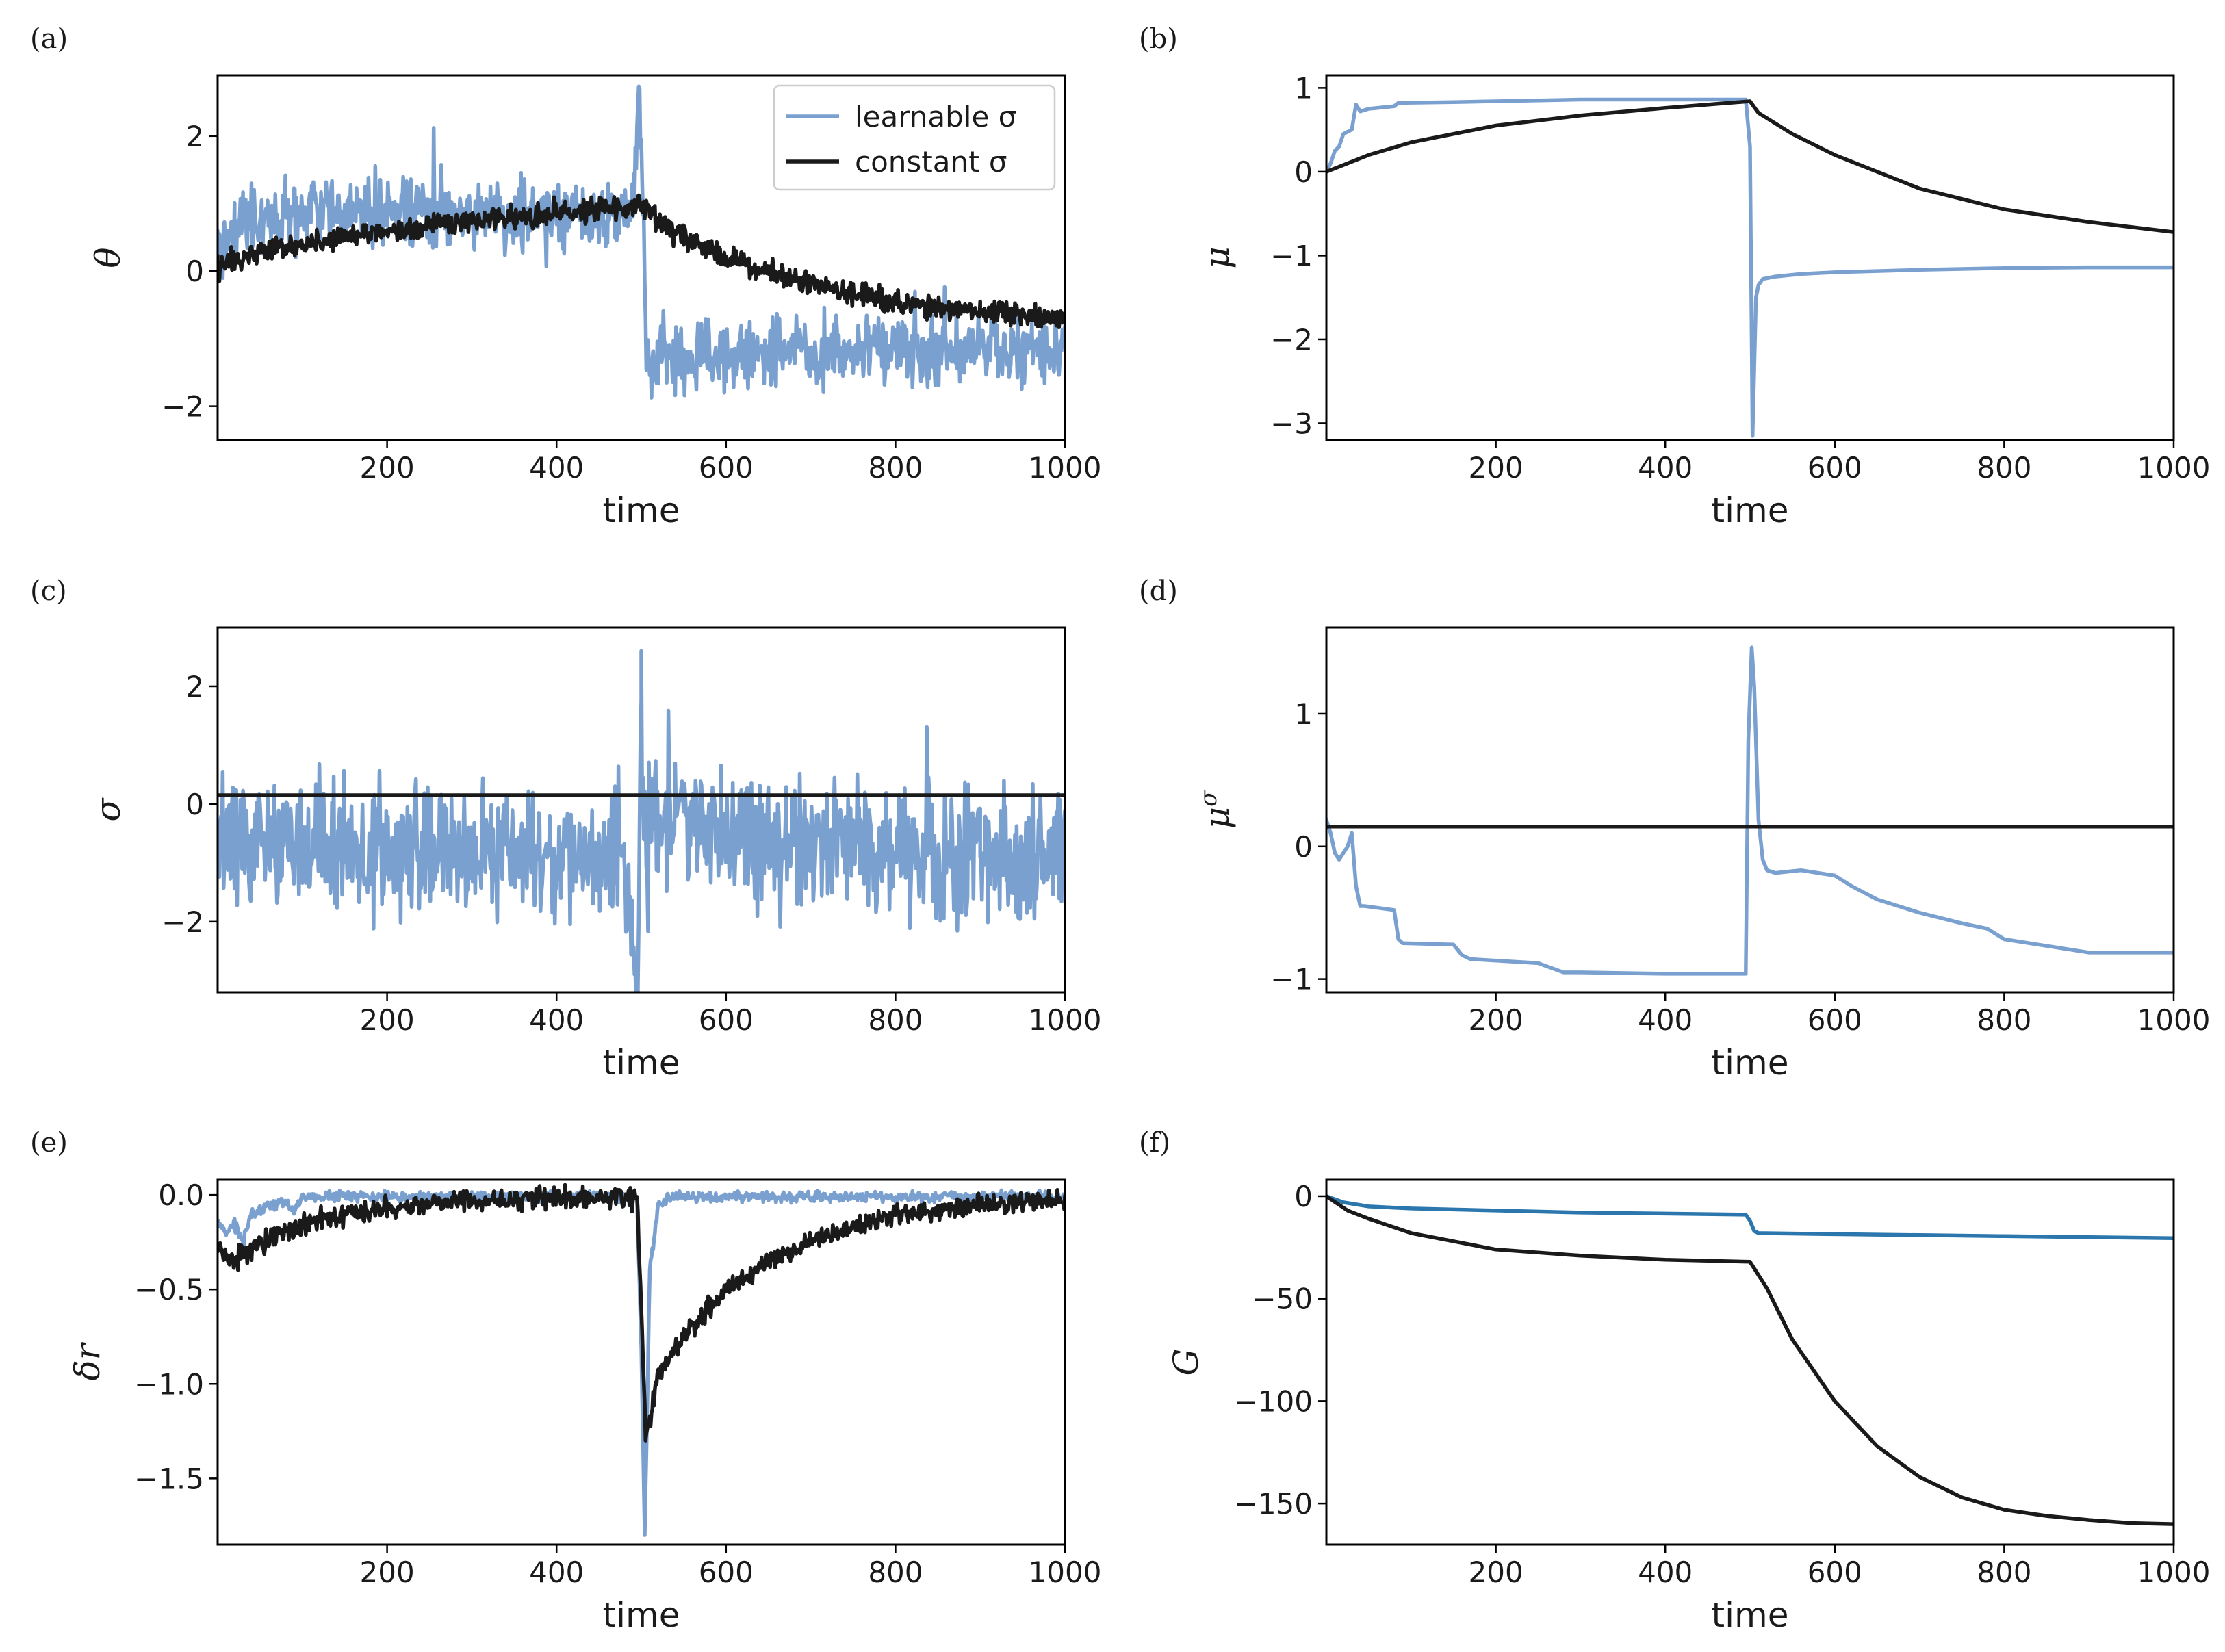  Describe the element at coordinates (169, 1384) in the screenshot. I see `y-tick-label: −1.0` at that location.